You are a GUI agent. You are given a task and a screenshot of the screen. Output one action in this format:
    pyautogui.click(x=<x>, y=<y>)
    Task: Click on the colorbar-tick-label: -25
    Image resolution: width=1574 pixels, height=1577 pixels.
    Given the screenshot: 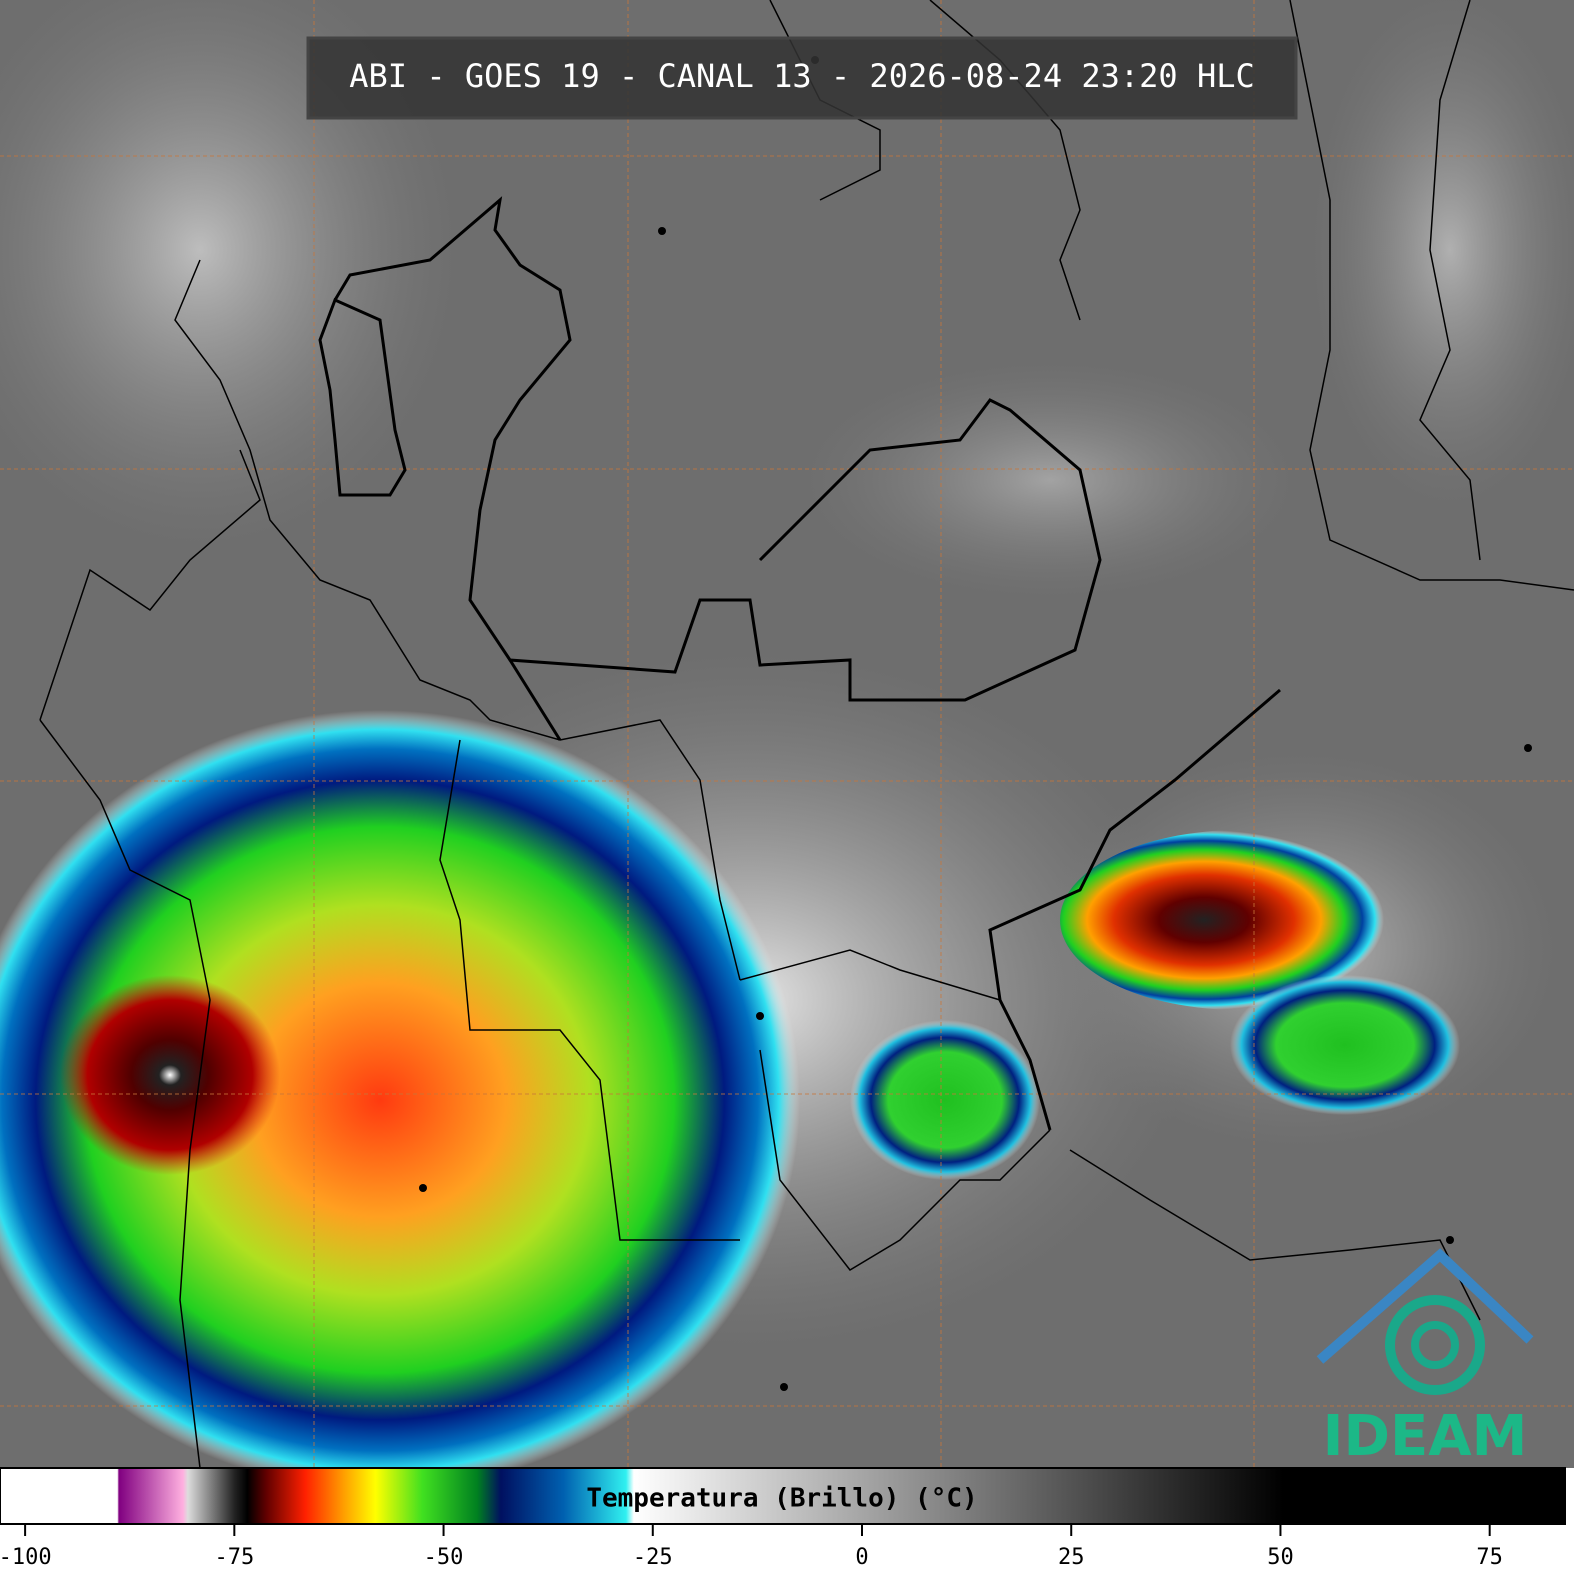 What is the action you would take?
    pyautogui.click(x=653, y=1557)
    